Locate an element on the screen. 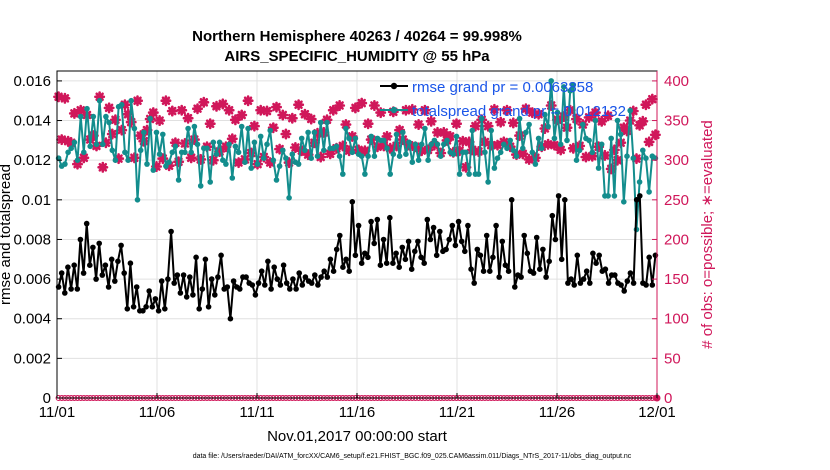 The height and width of the screenshot is (470, 830). left-tick-label: 0.01 is located at coordinates (36, 200).